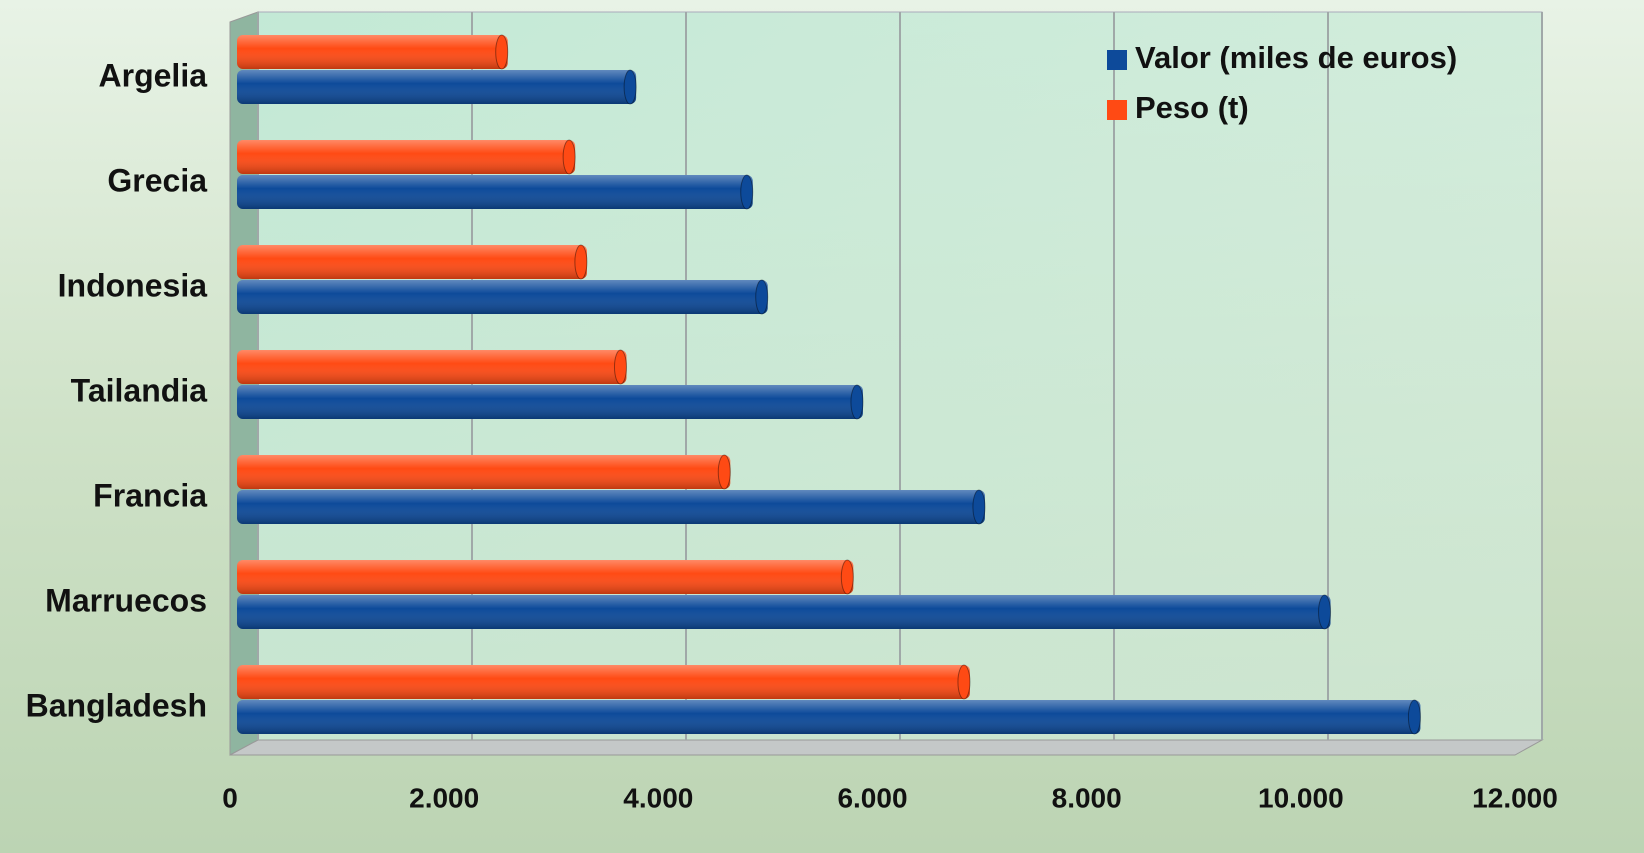 Image resolution: width=1644 pixels, height=853 pixels. What do you see at coordinates (1515, 797) in the screenshot?
I see `x-tick-label: 12.000` at bounding box center [1515, 797].